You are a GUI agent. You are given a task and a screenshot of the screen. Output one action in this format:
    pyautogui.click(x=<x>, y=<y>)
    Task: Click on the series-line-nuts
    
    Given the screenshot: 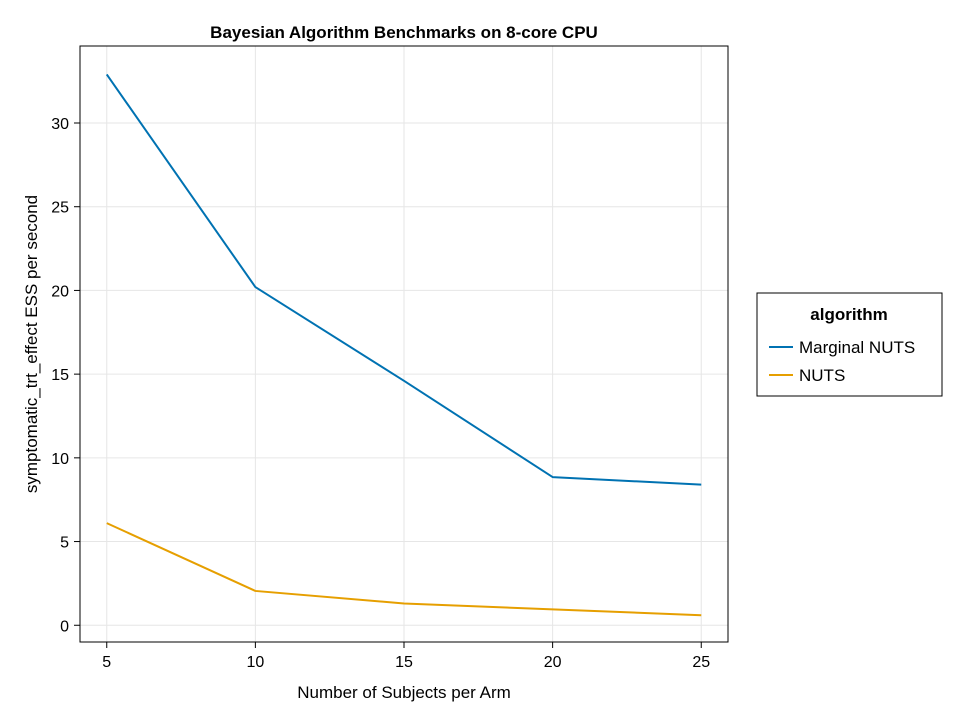 What is the action you would take?
    pyautogui.click(x=404, y=569)
    